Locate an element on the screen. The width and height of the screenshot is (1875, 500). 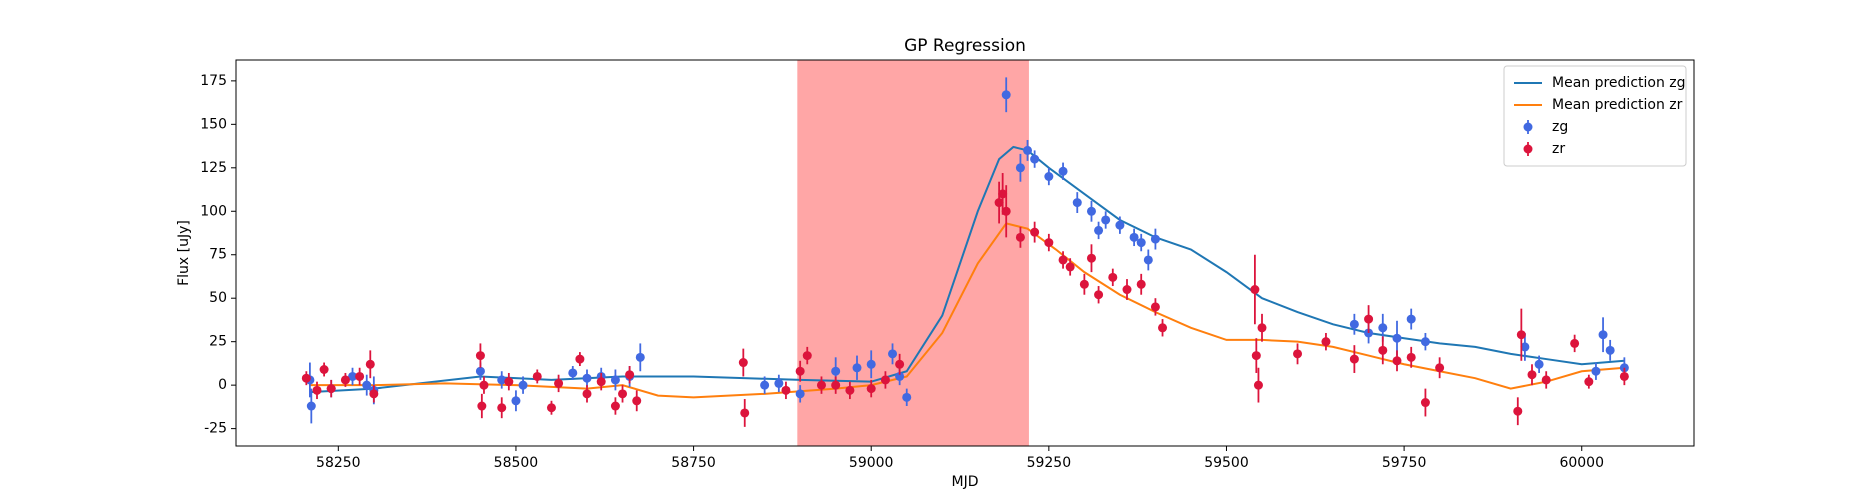
legend-box is located at coordinates (1595, 116).